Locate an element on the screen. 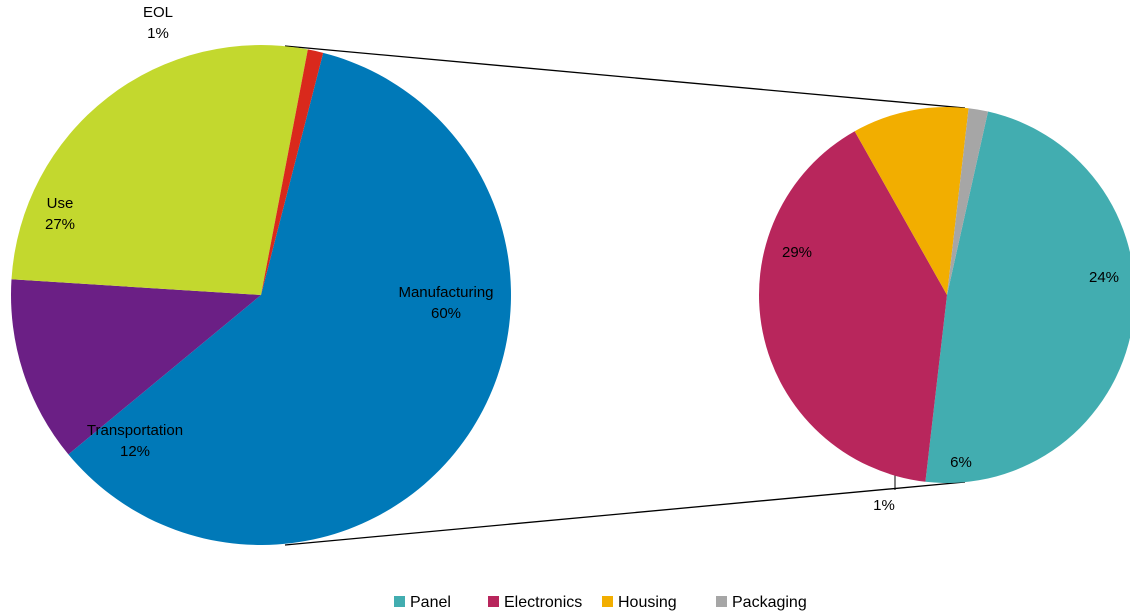 The height and width of the screenshot is (611, 1130). legend-swatch-packaging is located at coordinates (721, 601).